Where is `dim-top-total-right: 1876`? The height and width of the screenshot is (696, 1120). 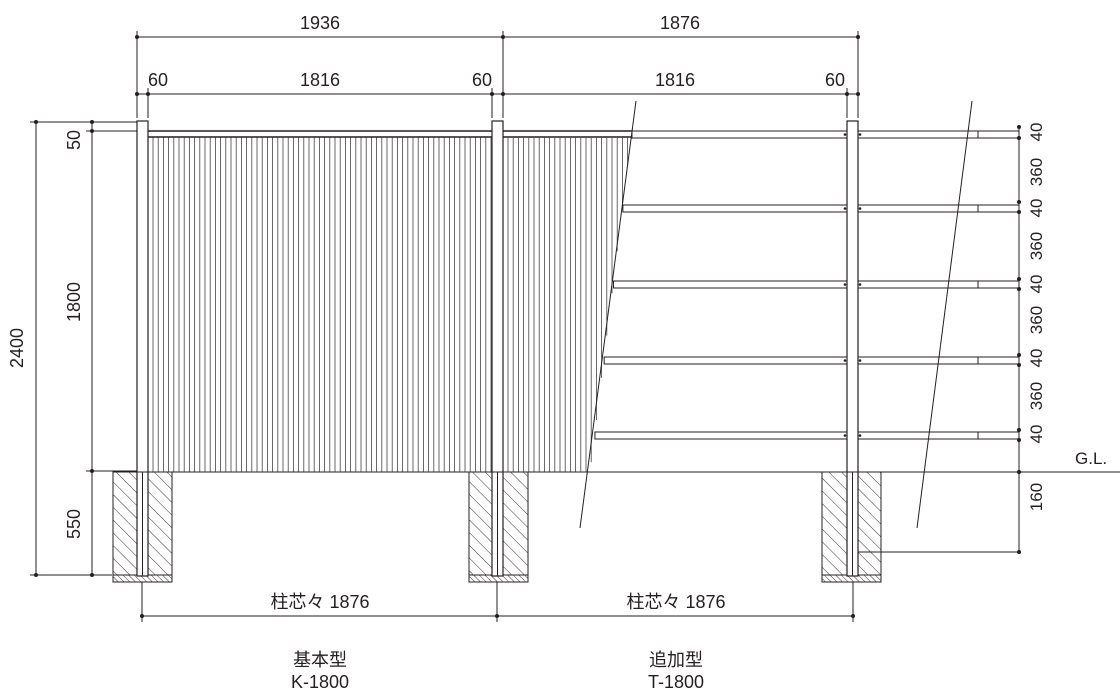 dim-top-total-right: 1876 is located at coordinates (680, 23).